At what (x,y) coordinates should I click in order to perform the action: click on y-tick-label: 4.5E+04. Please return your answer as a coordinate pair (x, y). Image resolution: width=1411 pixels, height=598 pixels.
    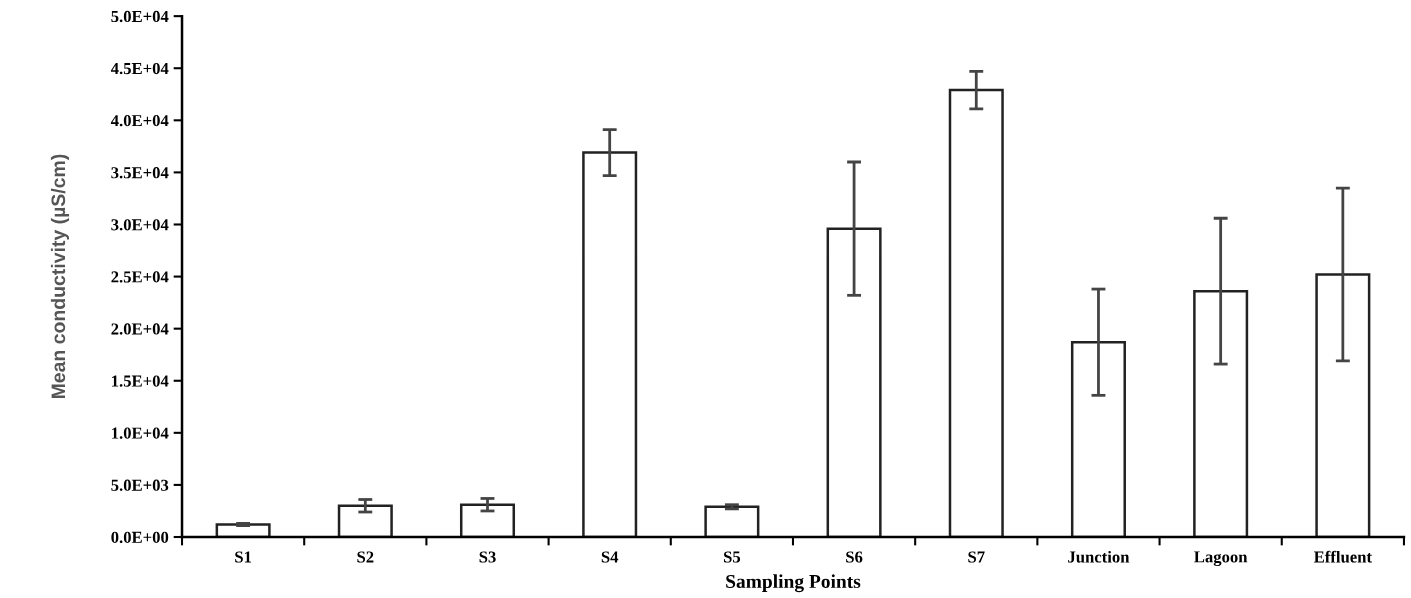
    Looking at the image, I should click on (139, 68).